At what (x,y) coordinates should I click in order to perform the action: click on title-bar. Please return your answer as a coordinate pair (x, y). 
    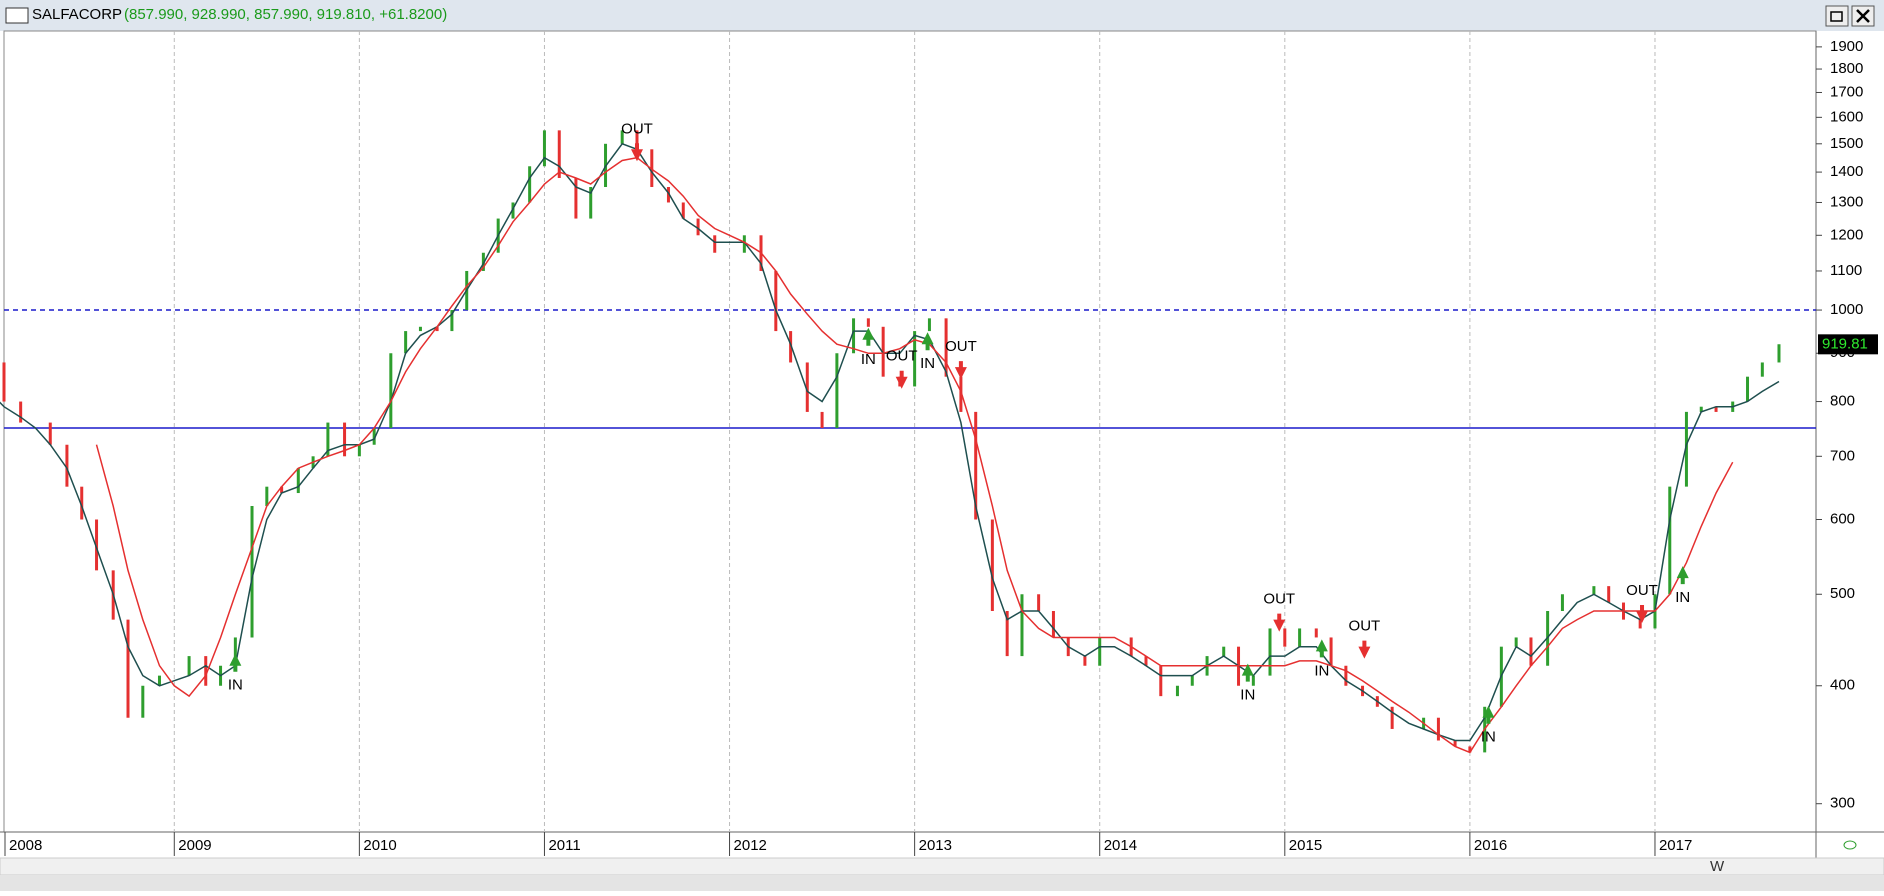
    Looking at the image, I should click on (942, 15).